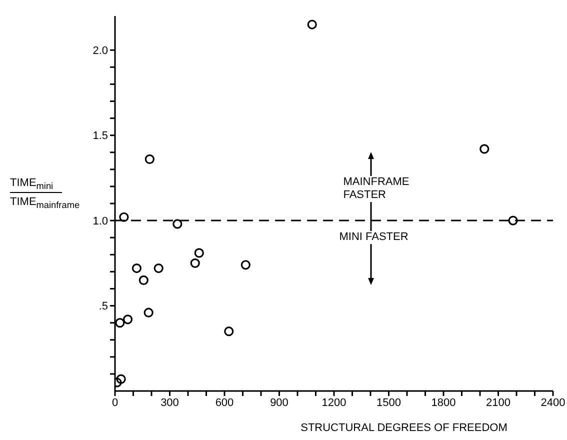  I want to click on x-tick-label: 600, so click(224, 402).